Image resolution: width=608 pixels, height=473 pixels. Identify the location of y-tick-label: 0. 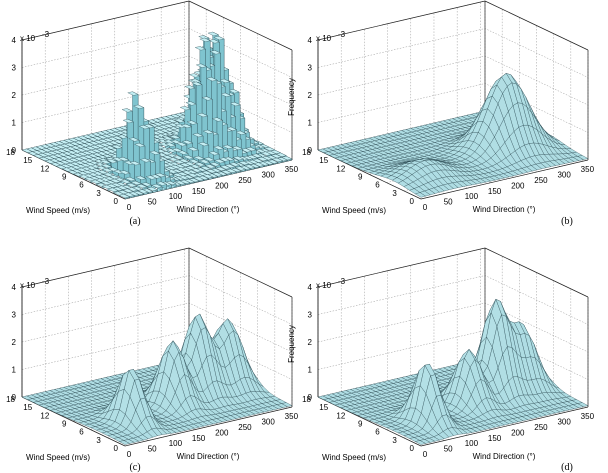
(116, 201).